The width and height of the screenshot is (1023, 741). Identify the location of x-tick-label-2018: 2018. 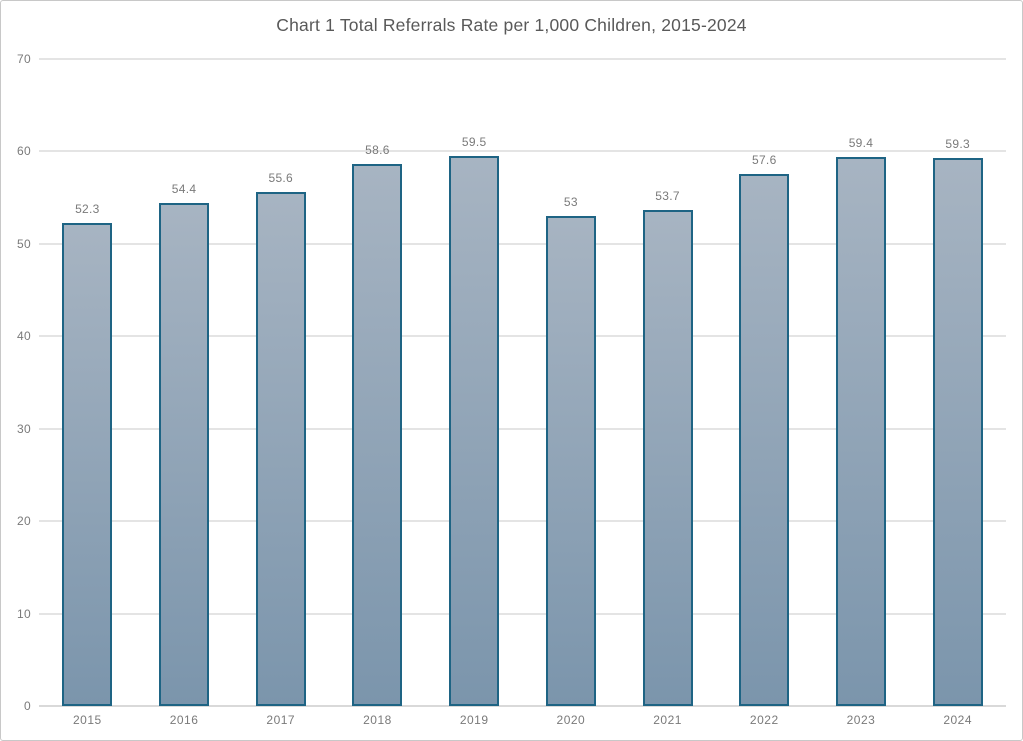
(377, 720).